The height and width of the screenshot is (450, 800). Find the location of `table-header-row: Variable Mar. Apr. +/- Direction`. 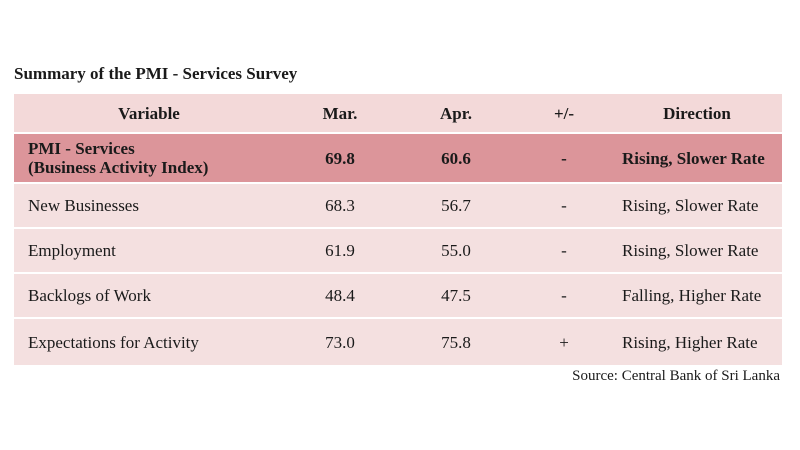

table-header-row: Variable Mar. Apr. +/- Direction is located at coordinates (398, 114).